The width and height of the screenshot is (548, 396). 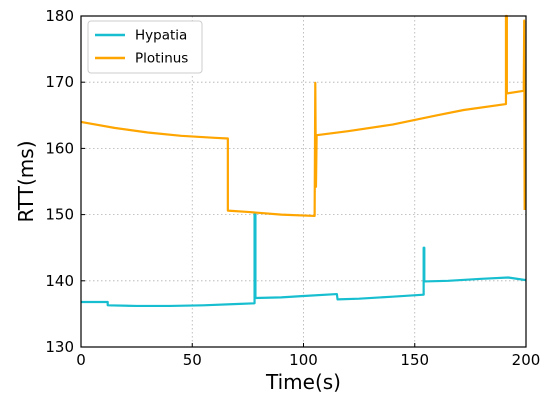 What do you see at coordinates (414, 360) in the screenshot?
I see `x-tick-label: 150` at bounding box center [414, 360].